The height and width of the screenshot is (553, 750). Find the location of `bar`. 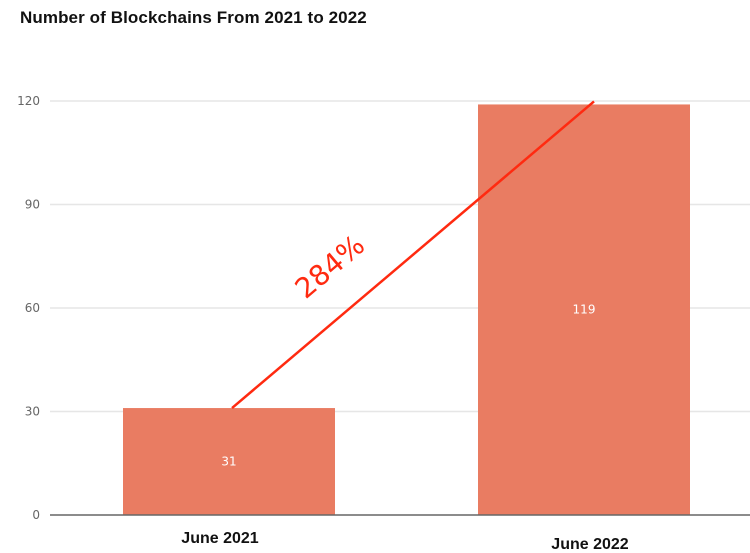

bar is located at coordinates (229, 461).